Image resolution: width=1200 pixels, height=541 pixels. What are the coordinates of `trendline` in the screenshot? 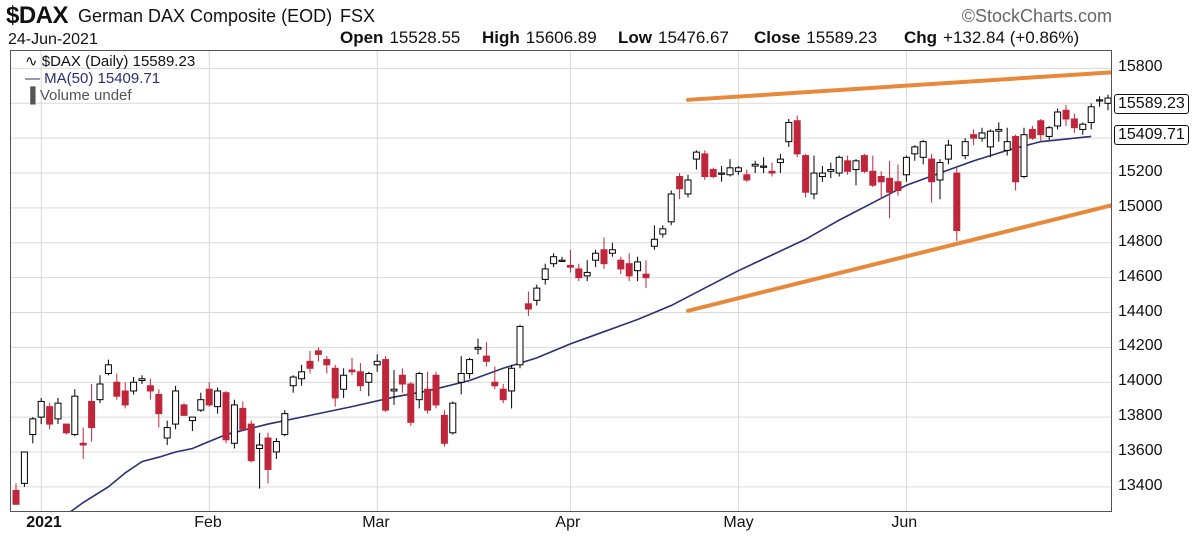 It's located at (898, 86).